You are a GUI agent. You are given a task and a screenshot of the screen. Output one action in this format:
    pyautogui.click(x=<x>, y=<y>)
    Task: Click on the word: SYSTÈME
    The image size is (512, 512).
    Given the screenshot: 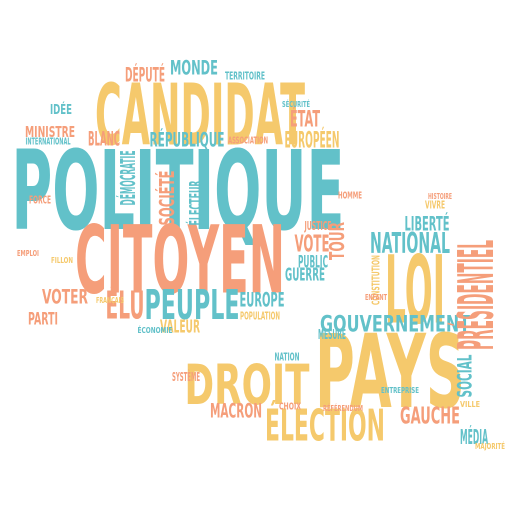 What is the action you would take?
    pyautogui.click(x=186, y=376)
    